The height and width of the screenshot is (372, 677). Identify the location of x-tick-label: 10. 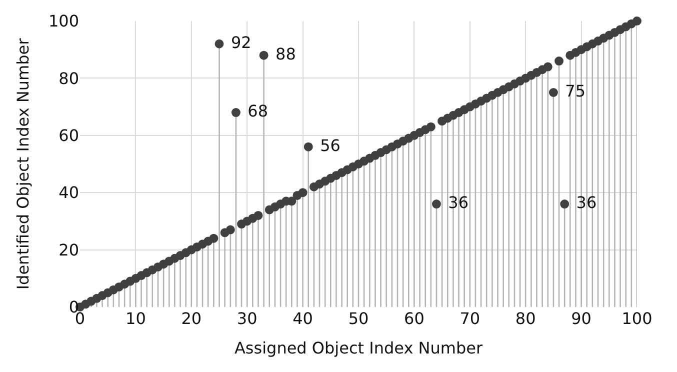
(136, 318).